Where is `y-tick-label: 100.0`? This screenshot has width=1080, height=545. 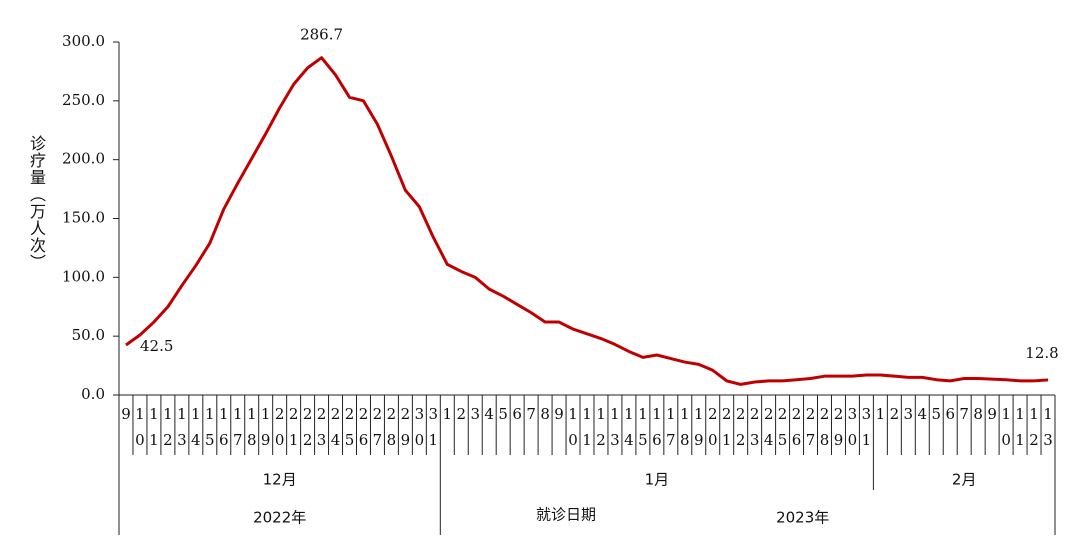
y-tick-label: 100.0 is located at coordinates (83, 276).